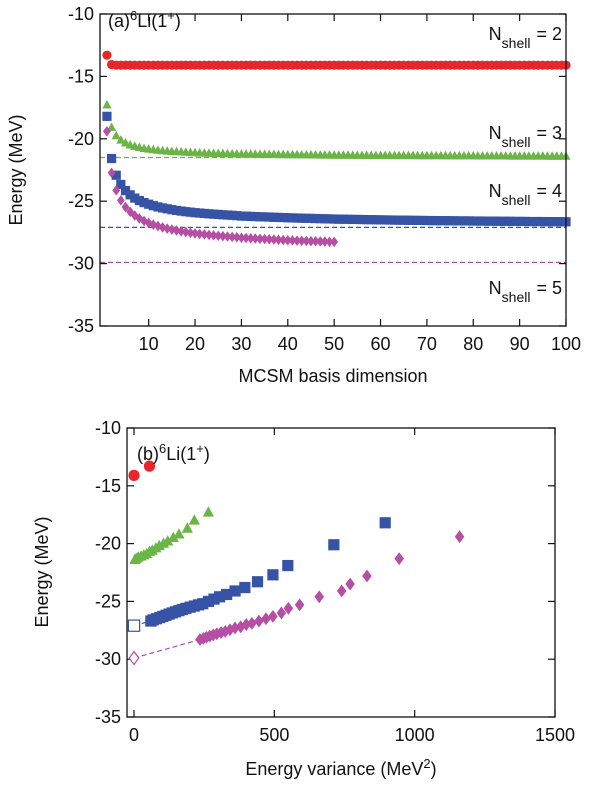 This screenshot has height=788, width=606. Describe the element at coordinates (149, 344) in the screenshot. I see `x-tick-label: 10` at that location.